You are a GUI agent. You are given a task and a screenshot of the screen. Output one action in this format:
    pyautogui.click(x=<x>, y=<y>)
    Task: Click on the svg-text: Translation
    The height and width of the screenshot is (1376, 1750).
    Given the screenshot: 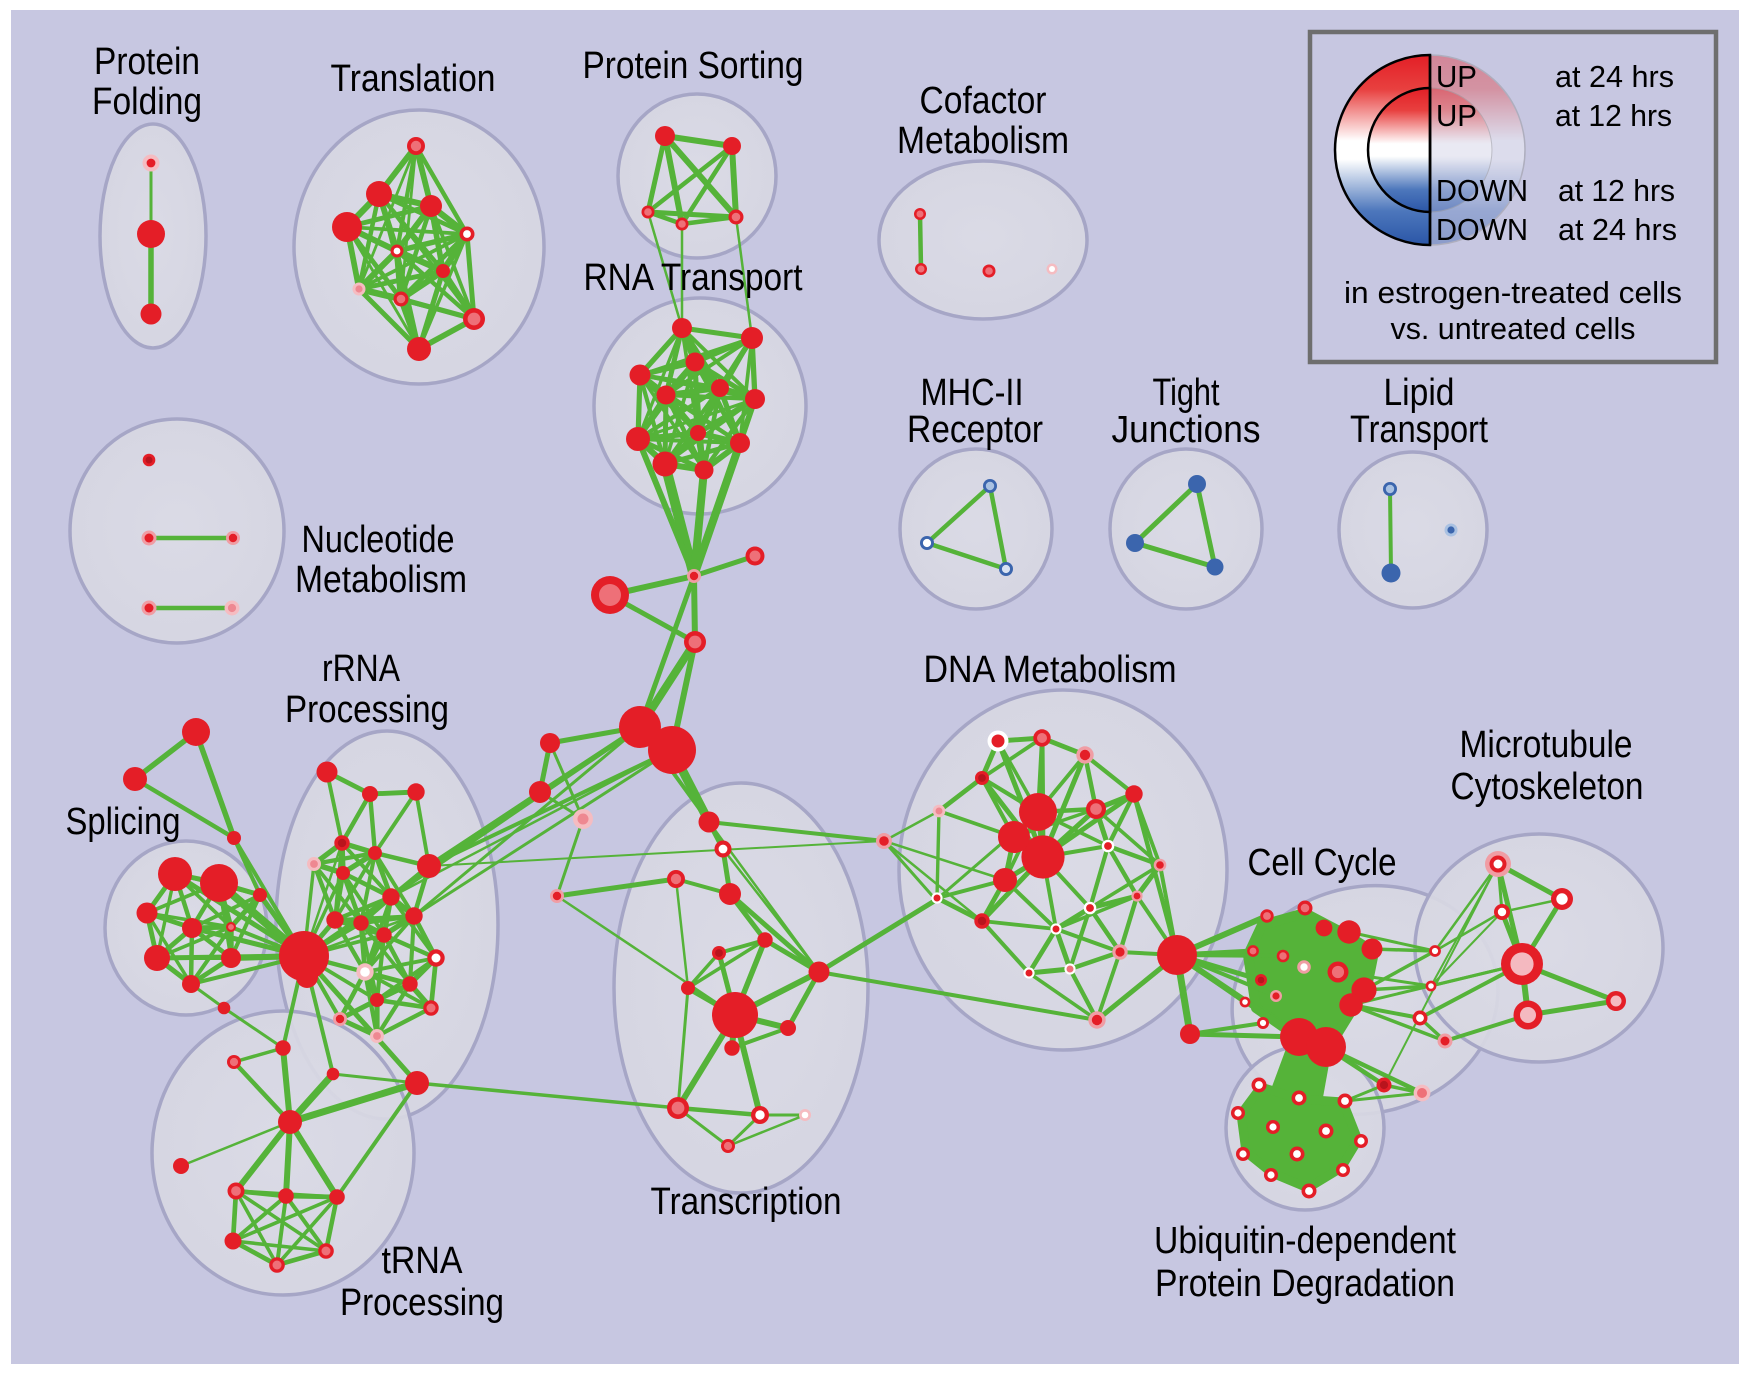 What is the action you would take?
    pyautogui.click(x=413, y=79)
    